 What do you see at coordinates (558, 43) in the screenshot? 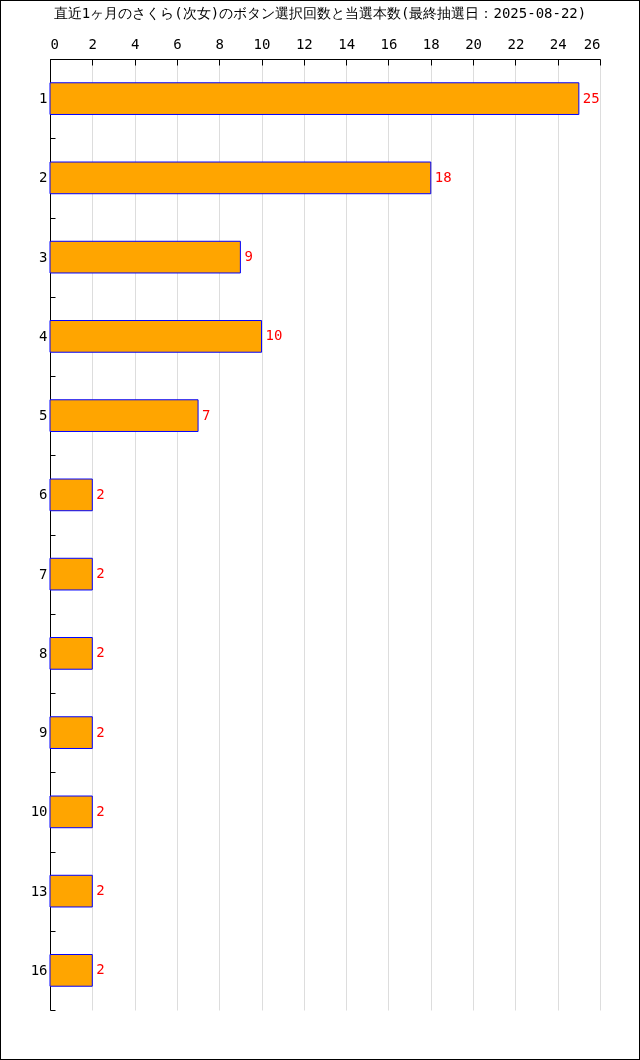
I see `x-tick-label: 24` at bounding box center [558, 43].